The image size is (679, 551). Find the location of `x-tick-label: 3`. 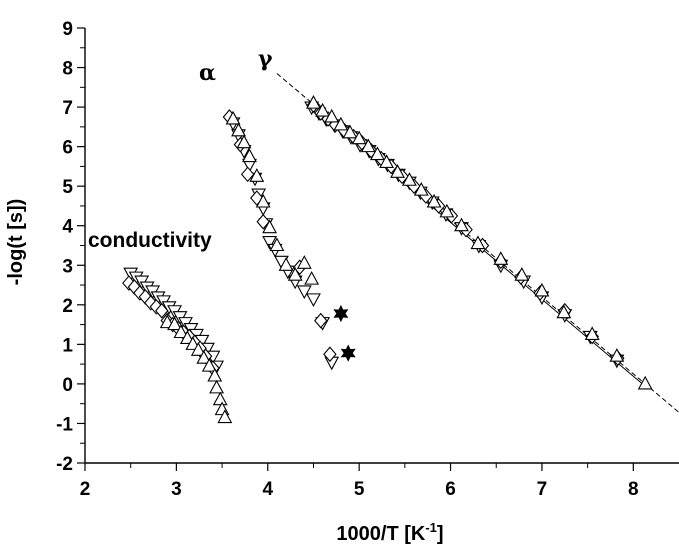

x-tick-label: 3 is located at coordinates (176, 489).